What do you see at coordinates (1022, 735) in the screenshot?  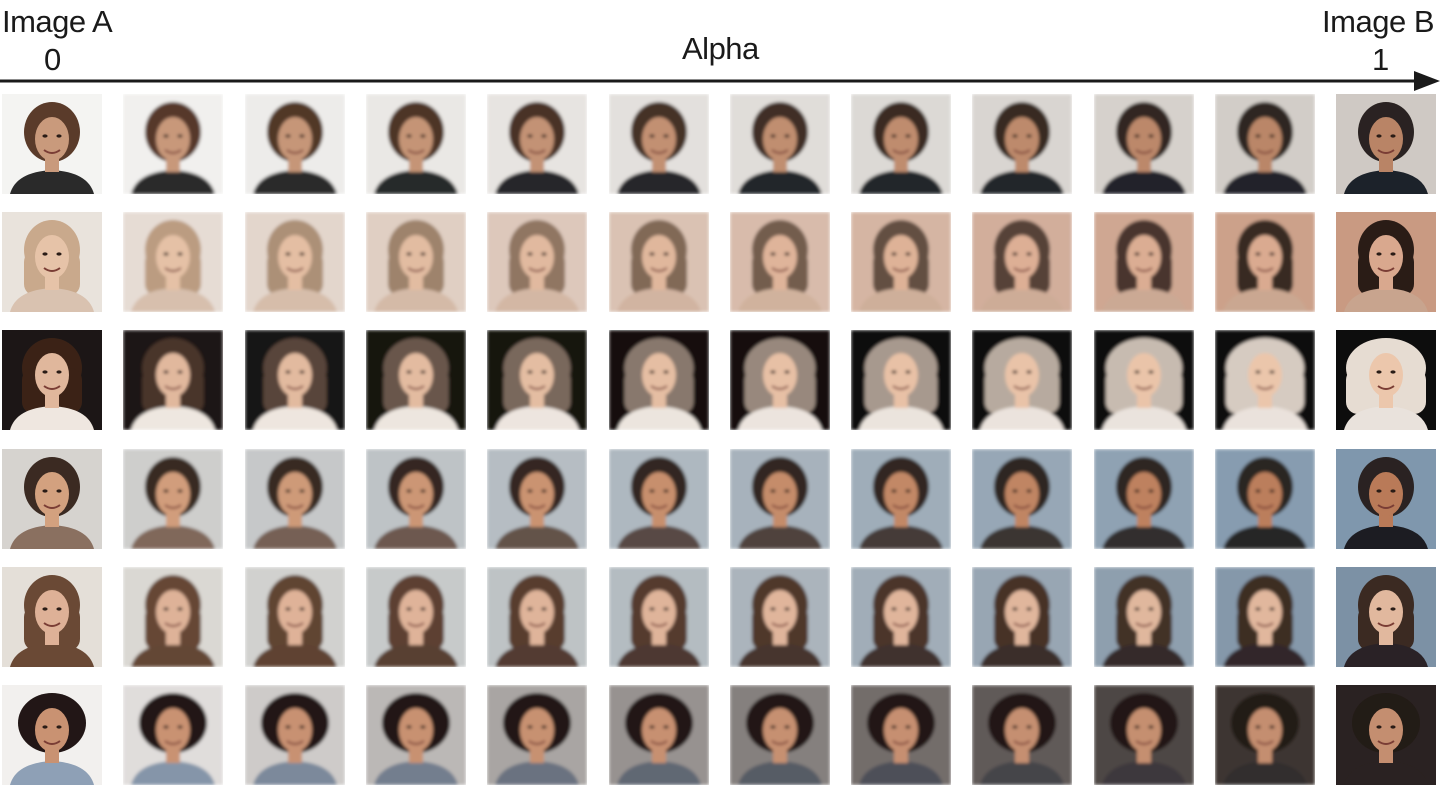 I see `face-r6-c9` at bounding box center [1022, 735].